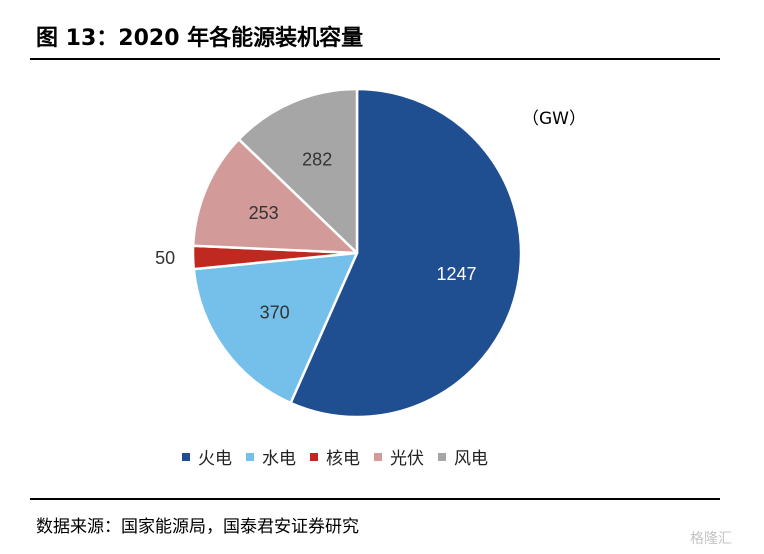  I want to click on legend-item-nuclear: 核电, so click(335, 456).